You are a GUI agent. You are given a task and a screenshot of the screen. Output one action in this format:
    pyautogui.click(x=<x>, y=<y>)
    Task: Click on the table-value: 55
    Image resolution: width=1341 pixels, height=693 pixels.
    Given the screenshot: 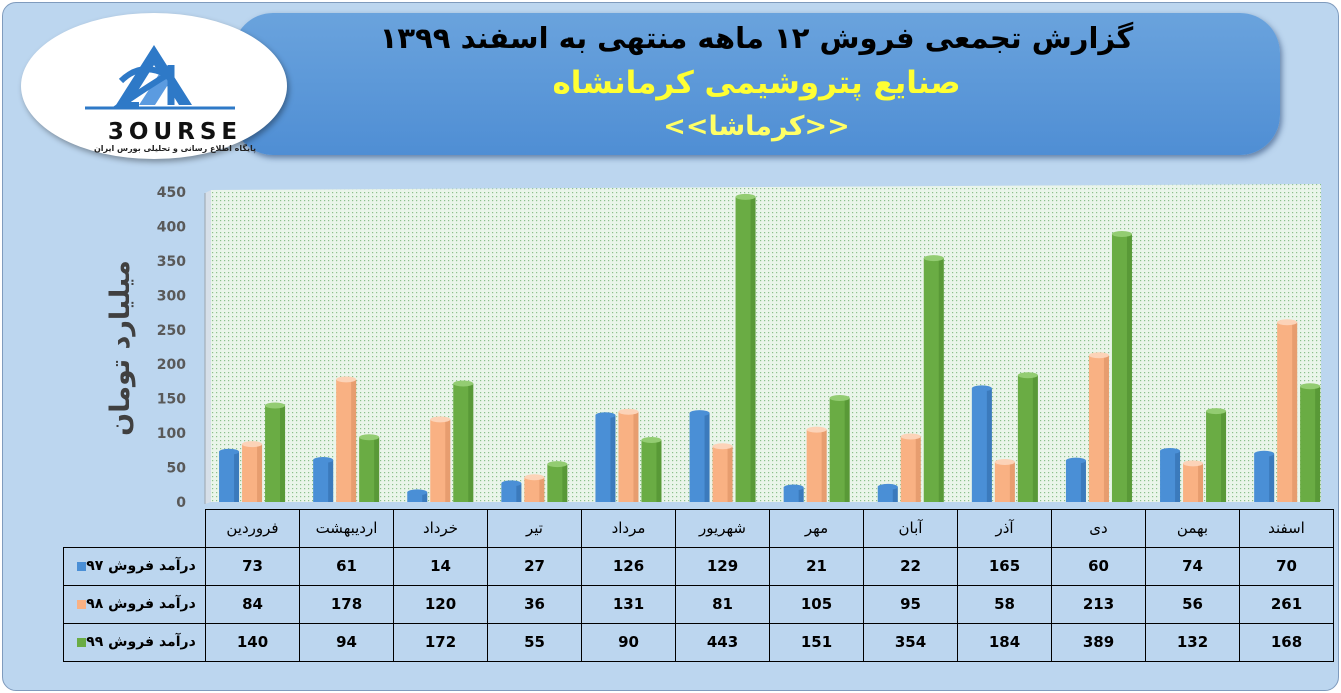 What is the action you would take?
    pyautogui.click(x=534, y=642)
    